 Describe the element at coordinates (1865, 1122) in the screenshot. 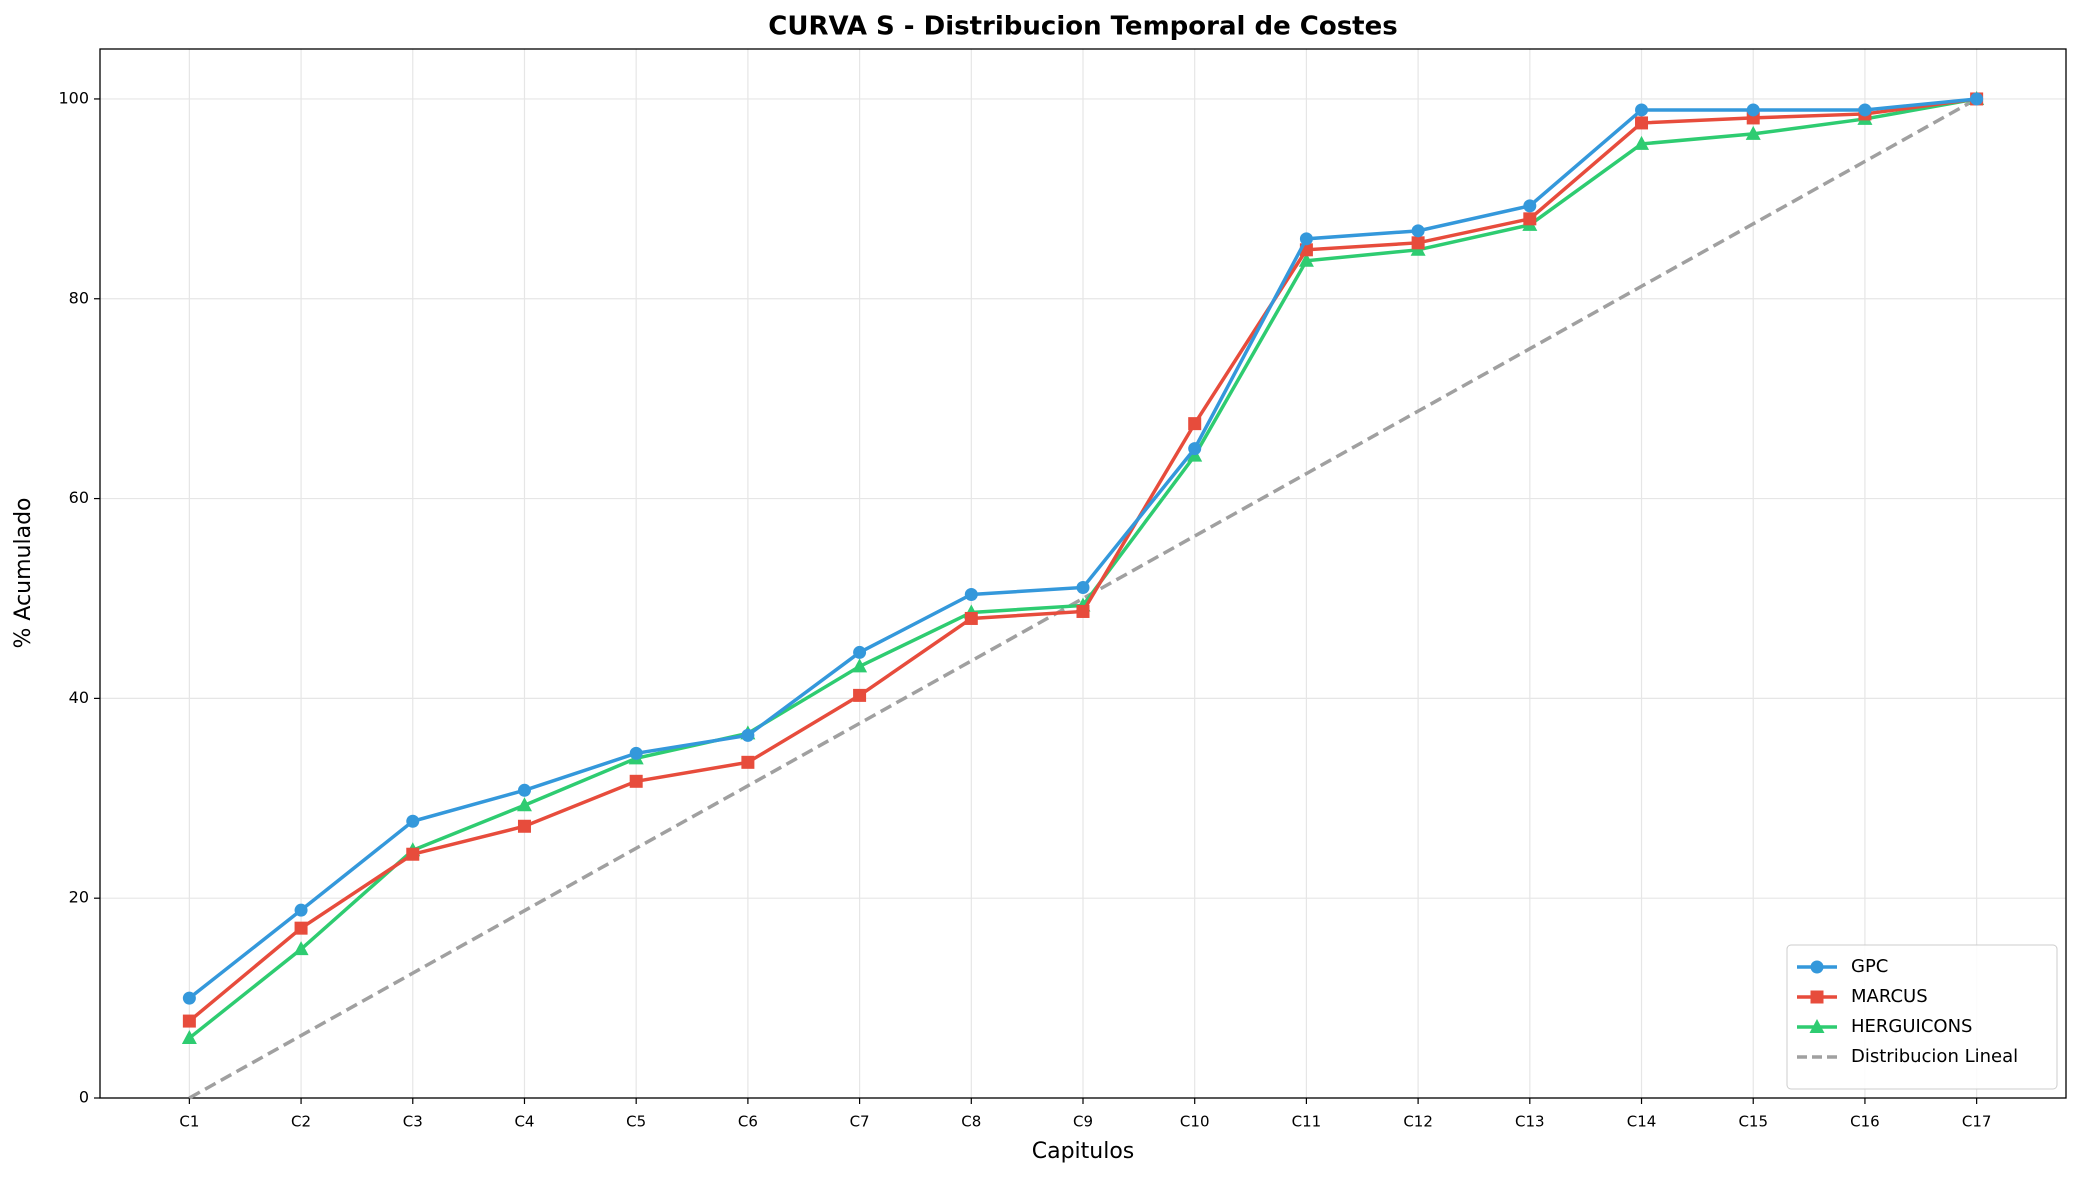

I see `x-tick-label: C16` at that location.